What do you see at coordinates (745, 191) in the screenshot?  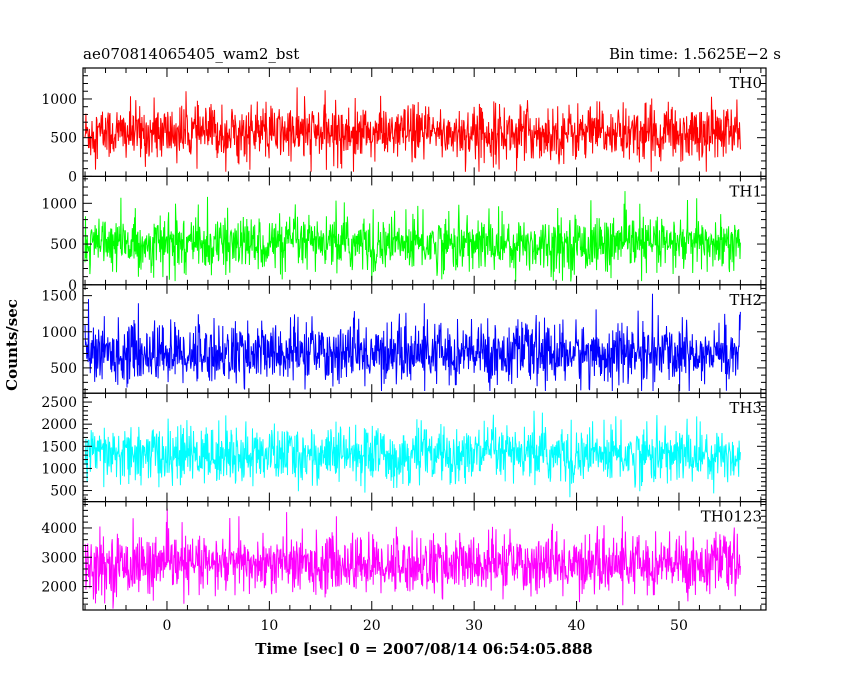 I see `panel-label: TH1` at bounding box center [745, 191].